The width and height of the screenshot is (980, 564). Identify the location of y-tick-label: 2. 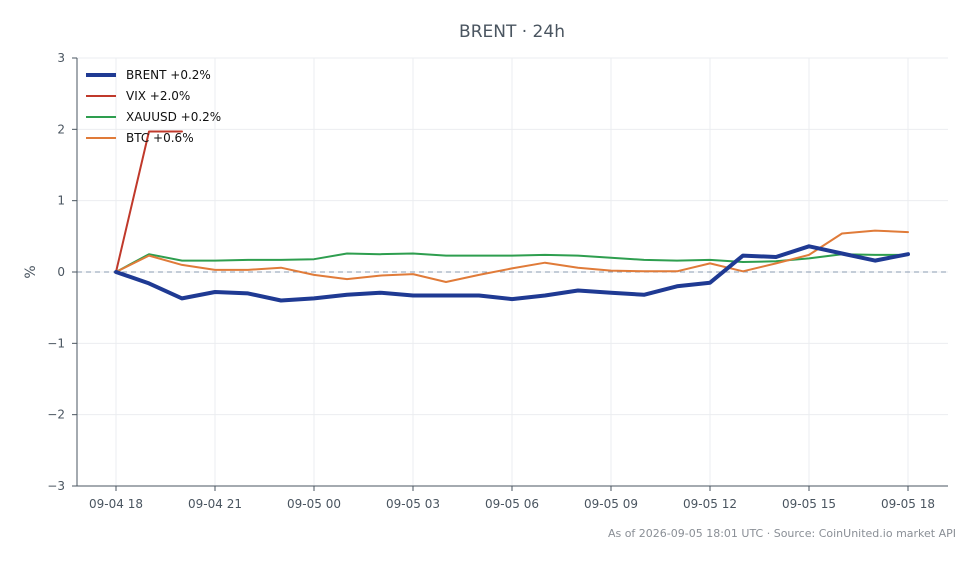
(61, 129).